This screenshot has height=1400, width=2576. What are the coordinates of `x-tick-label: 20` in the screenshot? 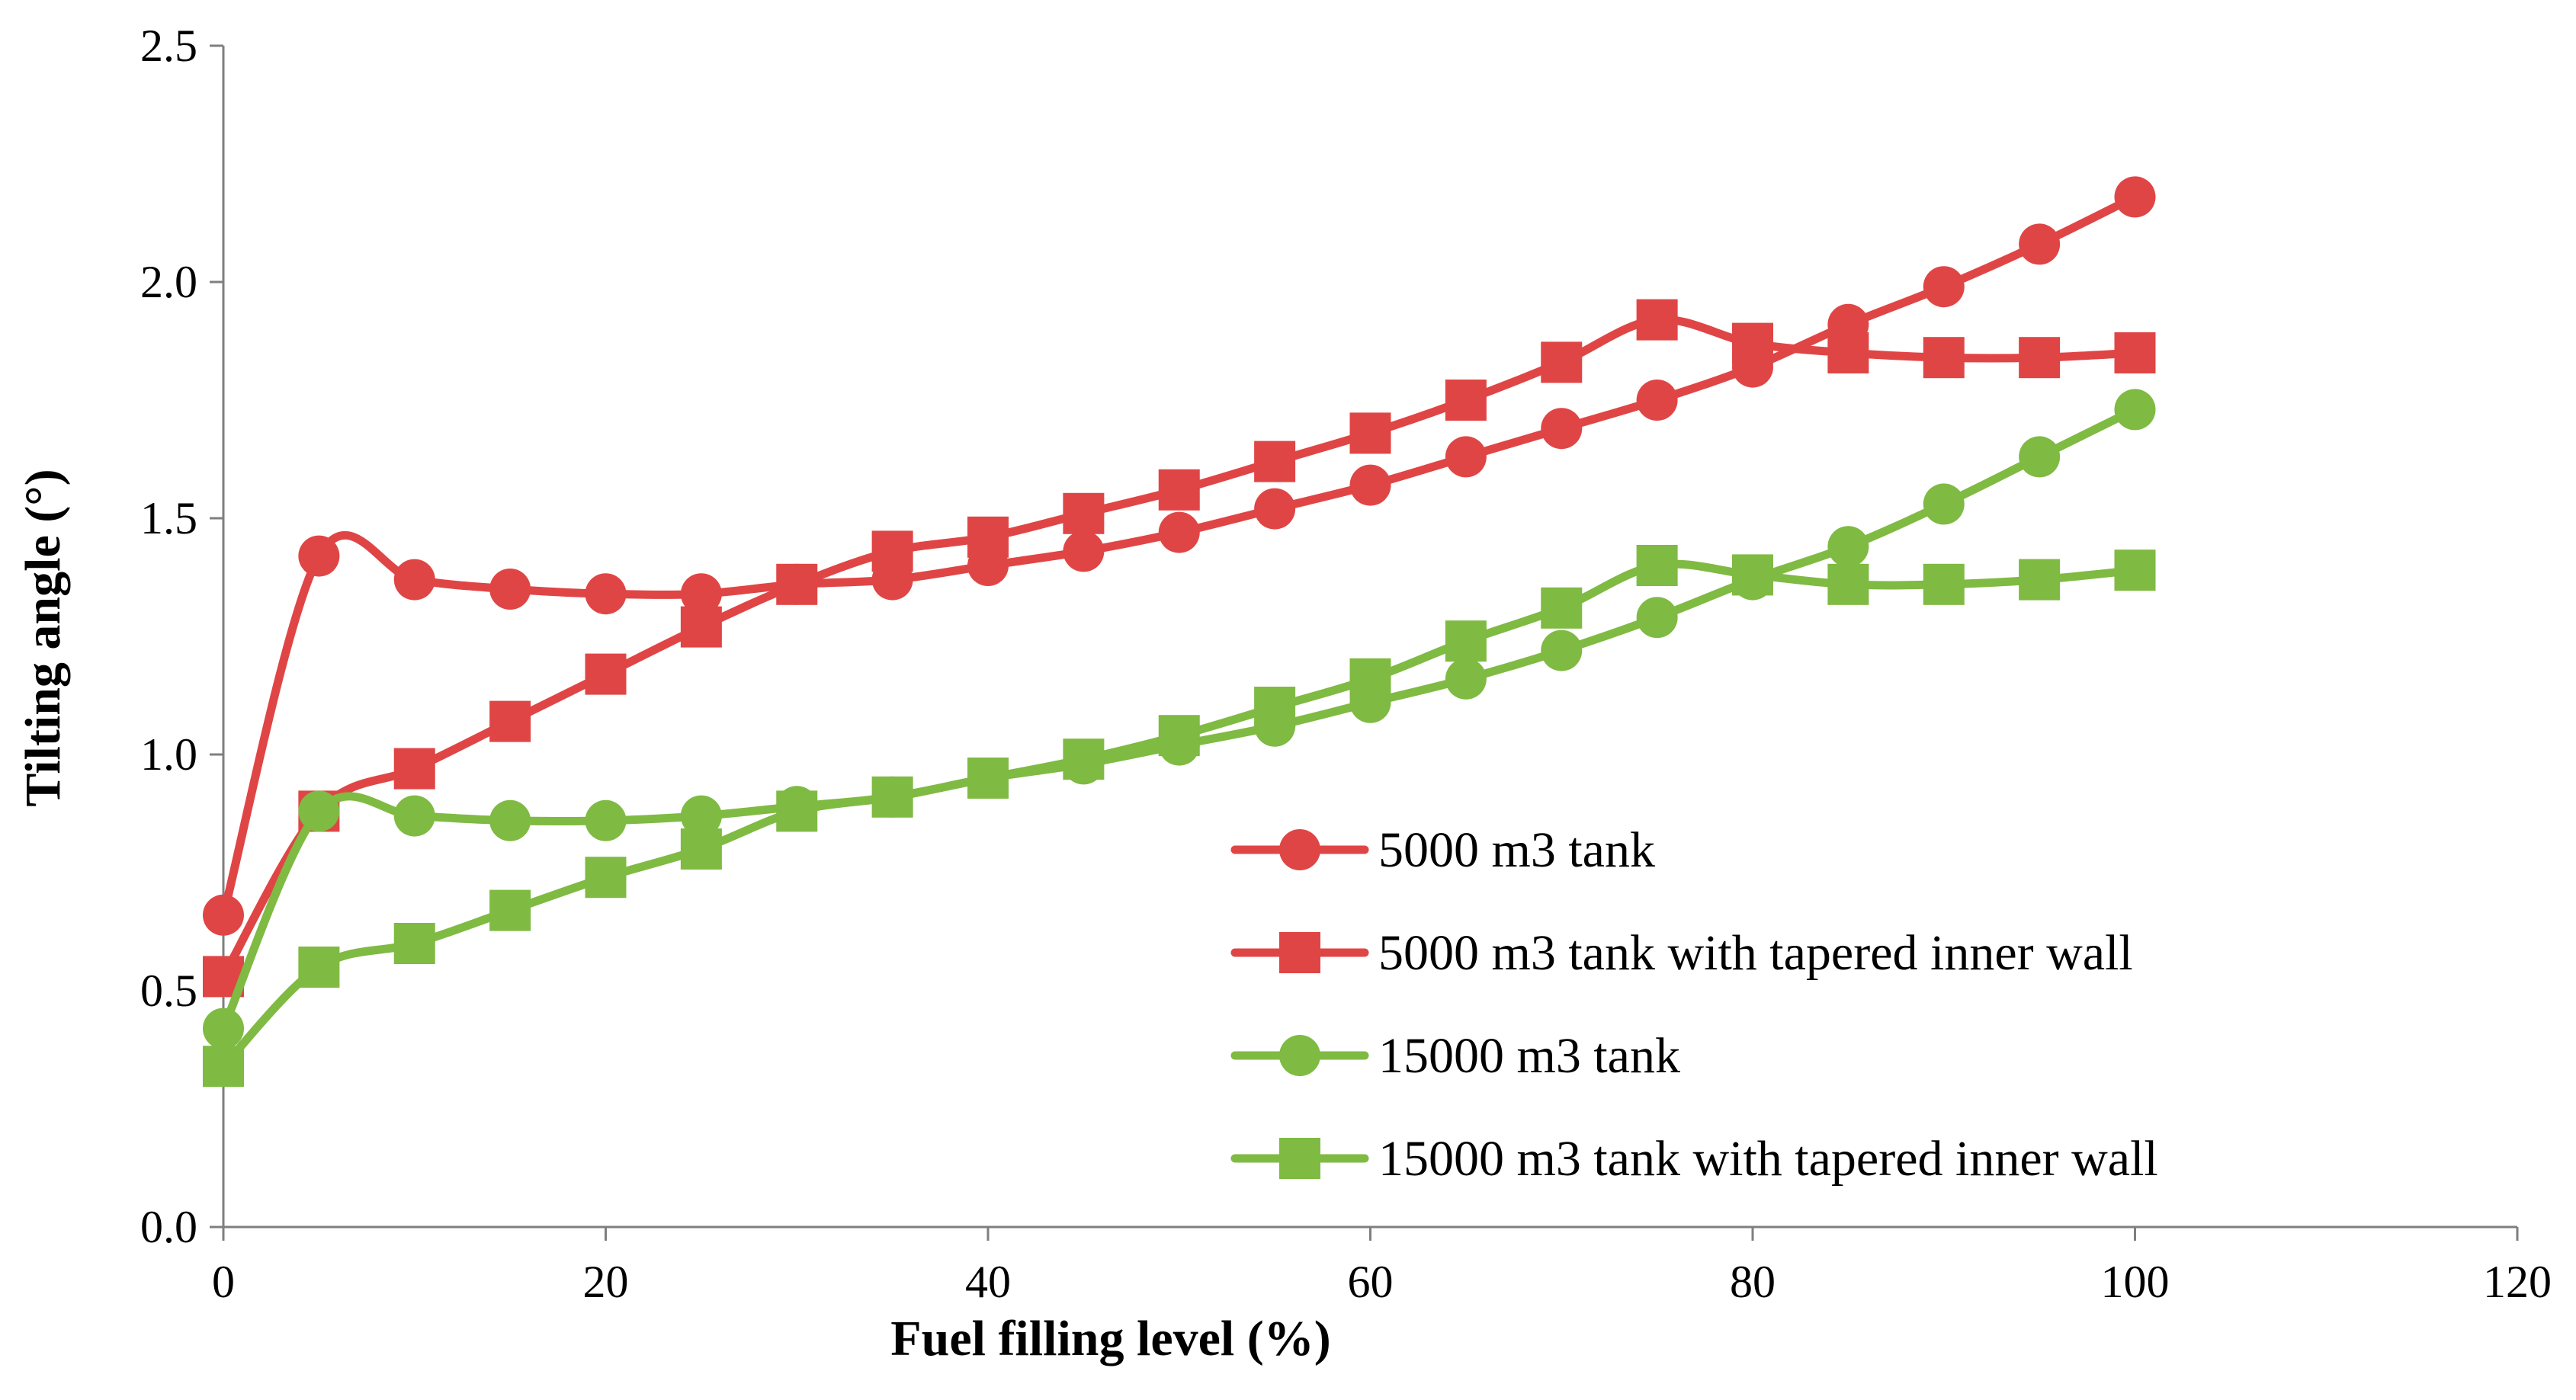 It's located at (606, 1282).